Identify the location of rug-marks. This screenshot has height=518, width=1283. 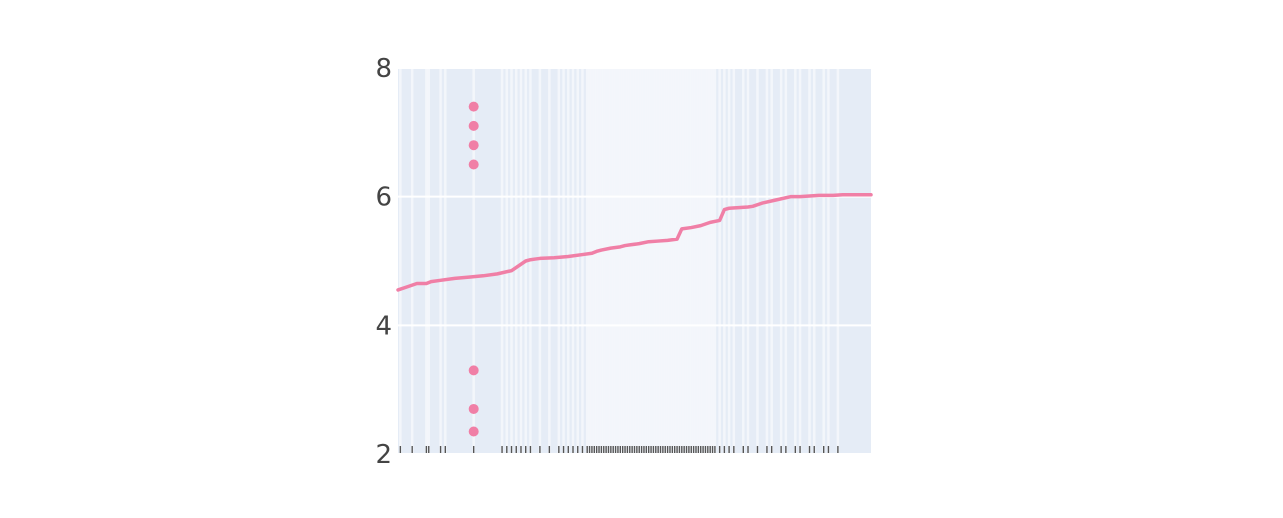
(619, 449).